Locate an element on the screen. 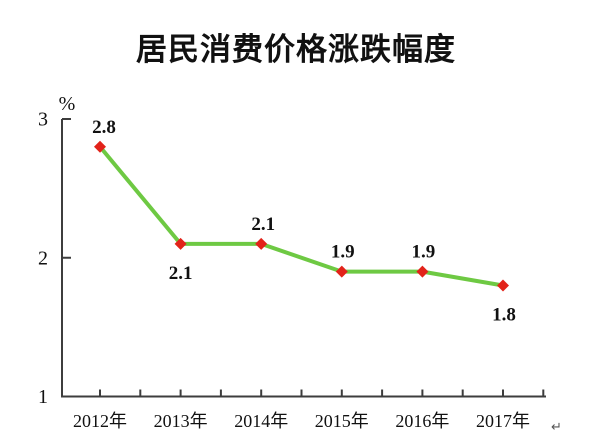  data-point-label: 1.8 is located at coordinates (504, 315).